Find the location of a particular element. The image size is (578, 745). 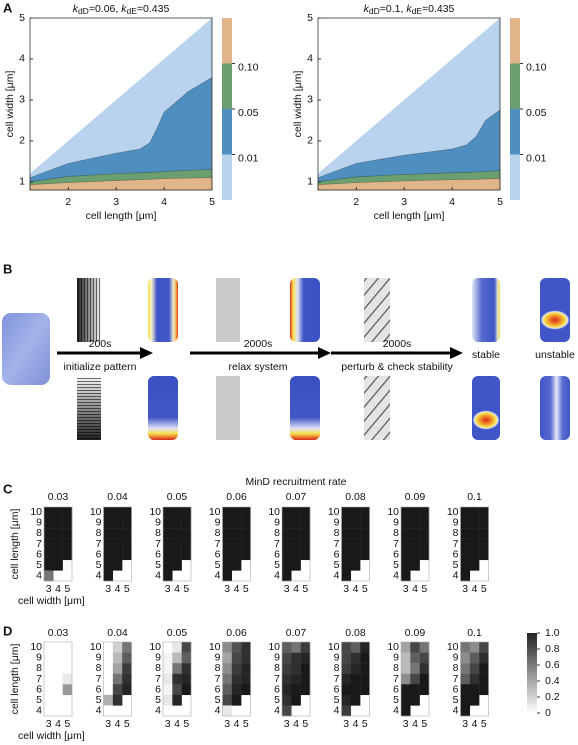

panel-title: MinD recruitment rate is located at coordinates (296, 482).